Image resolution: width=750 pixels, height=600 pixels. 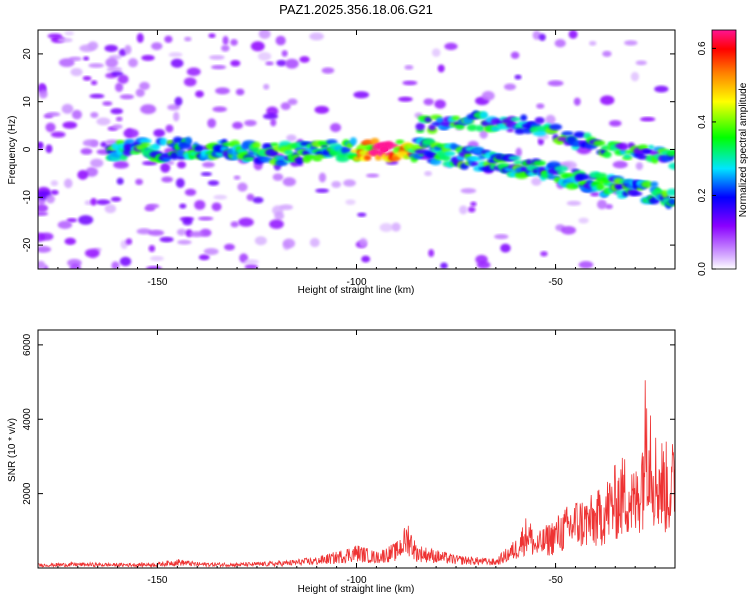 I want to click on heatmap-y-axis-title: Frequency (Hz), so click(x=12, y=150).